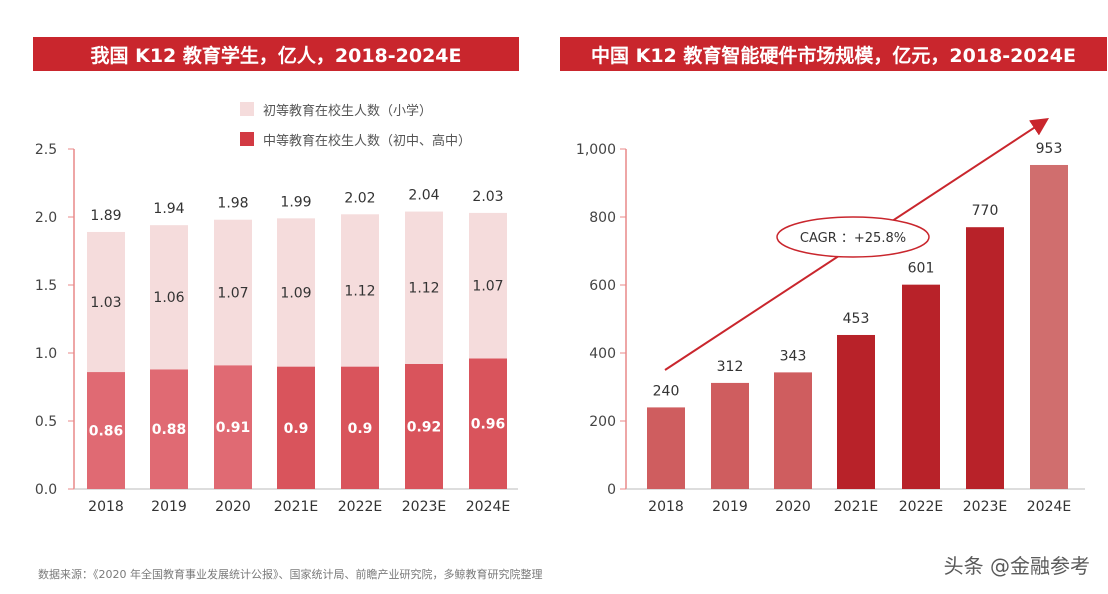 The width and height of the screenshot is (1108, 594). Describe the element at coordinates (833, 54) in the screenshot. I see `right-chart-title: 中国 K12 教育智能硬件市场规模，亿元，2018-2024E` at that location.